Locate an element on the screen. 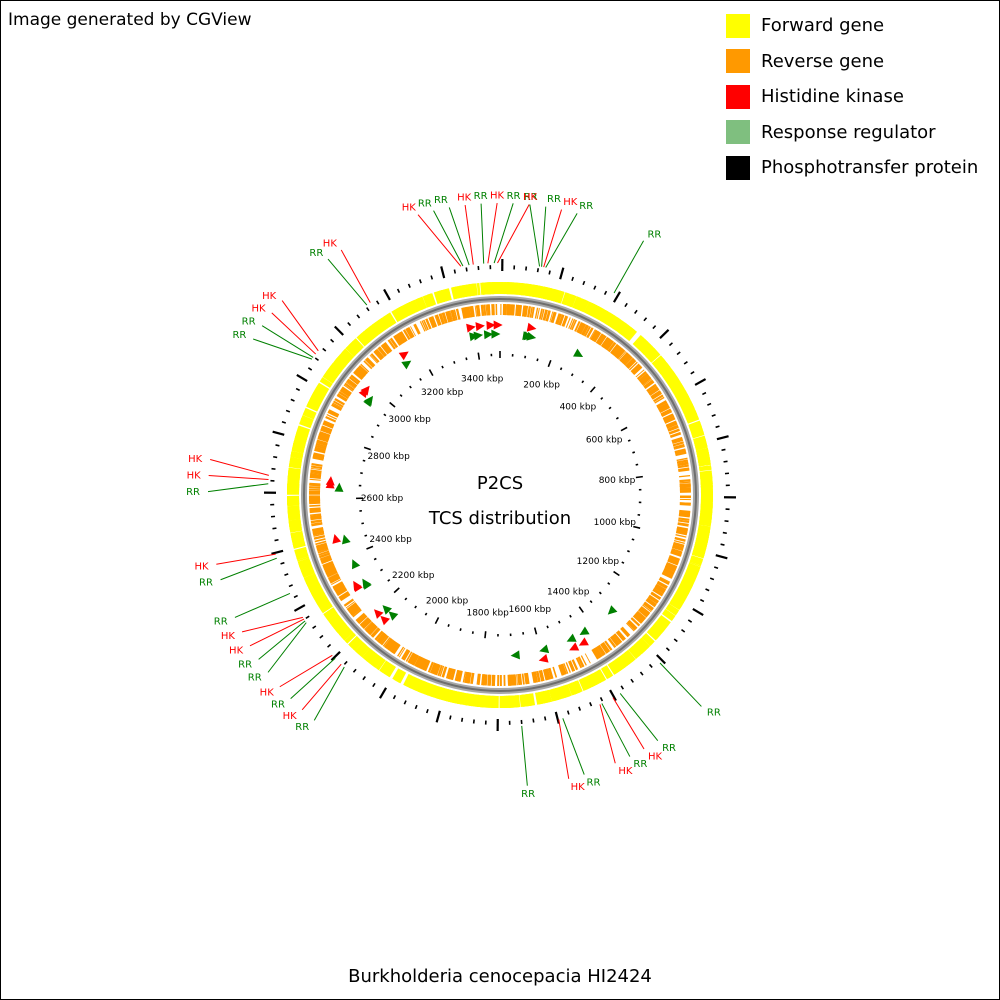 Image resolution: width=1000 pixels, height=1000 pixels. tick-label: 1600 kbp is located at coordinates (530, 610).